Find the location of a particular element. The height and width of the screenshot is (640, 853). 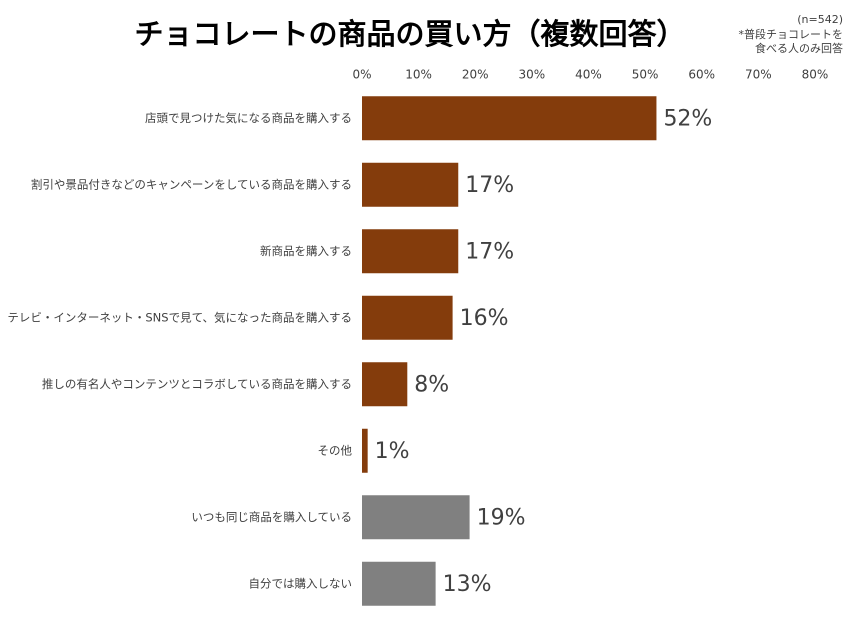

x-tick-label: 50% is located at coordinates (645, 75).